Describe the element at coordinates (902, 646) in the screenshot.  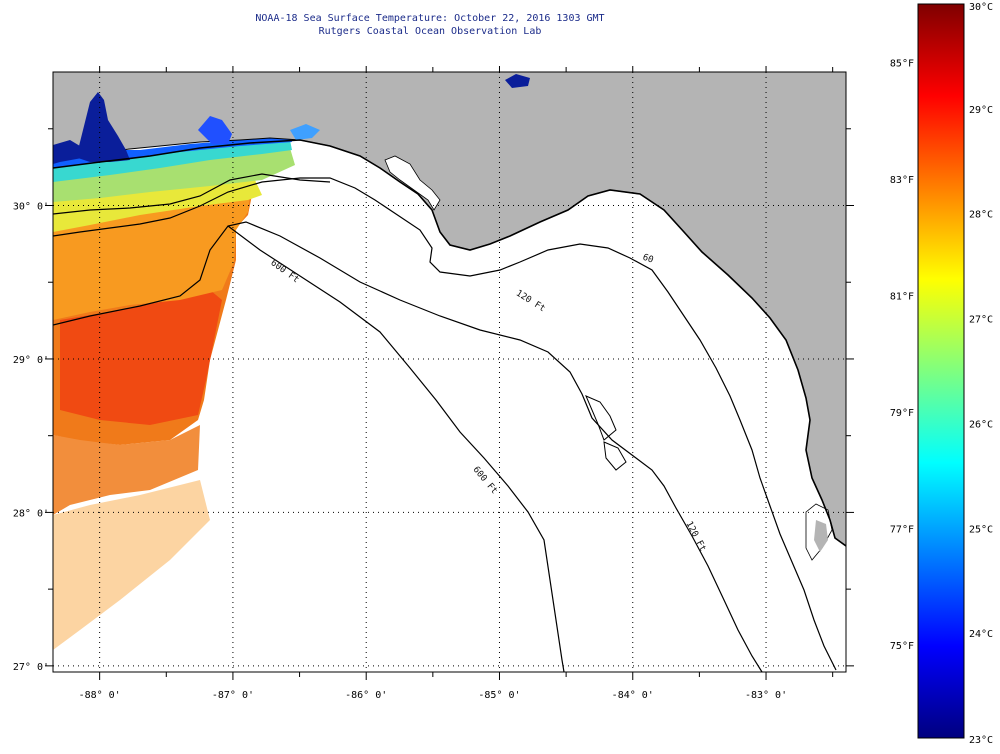
I see `colorbar-f-label-5: 75°F` at that location.